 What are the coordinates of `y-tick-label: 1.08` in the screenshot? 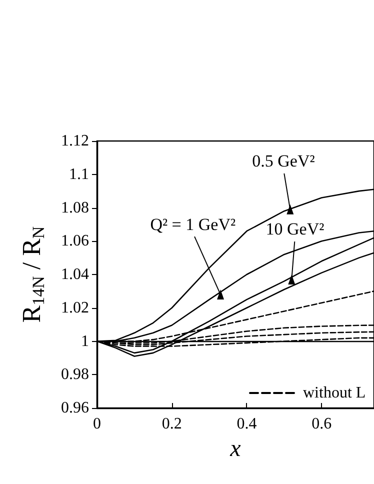 It's located at (75, 207).